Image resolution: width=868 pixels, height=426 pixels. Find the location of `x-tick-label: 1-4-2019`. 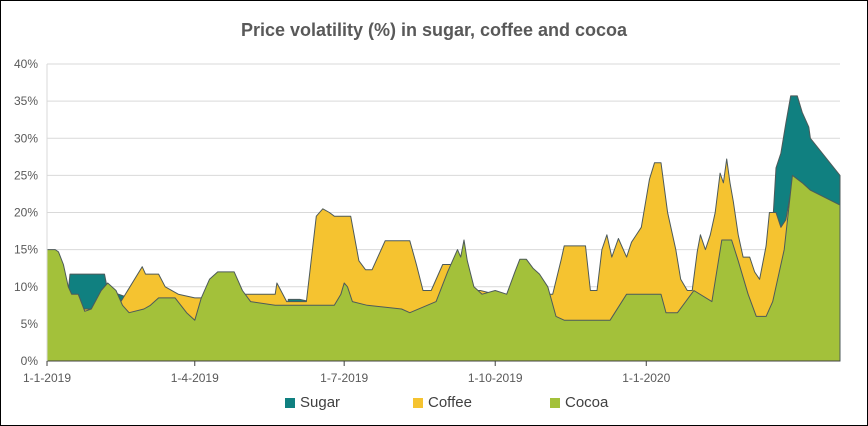

x-tick-label: 1-4-2019 is located at coordinates (195, 378).